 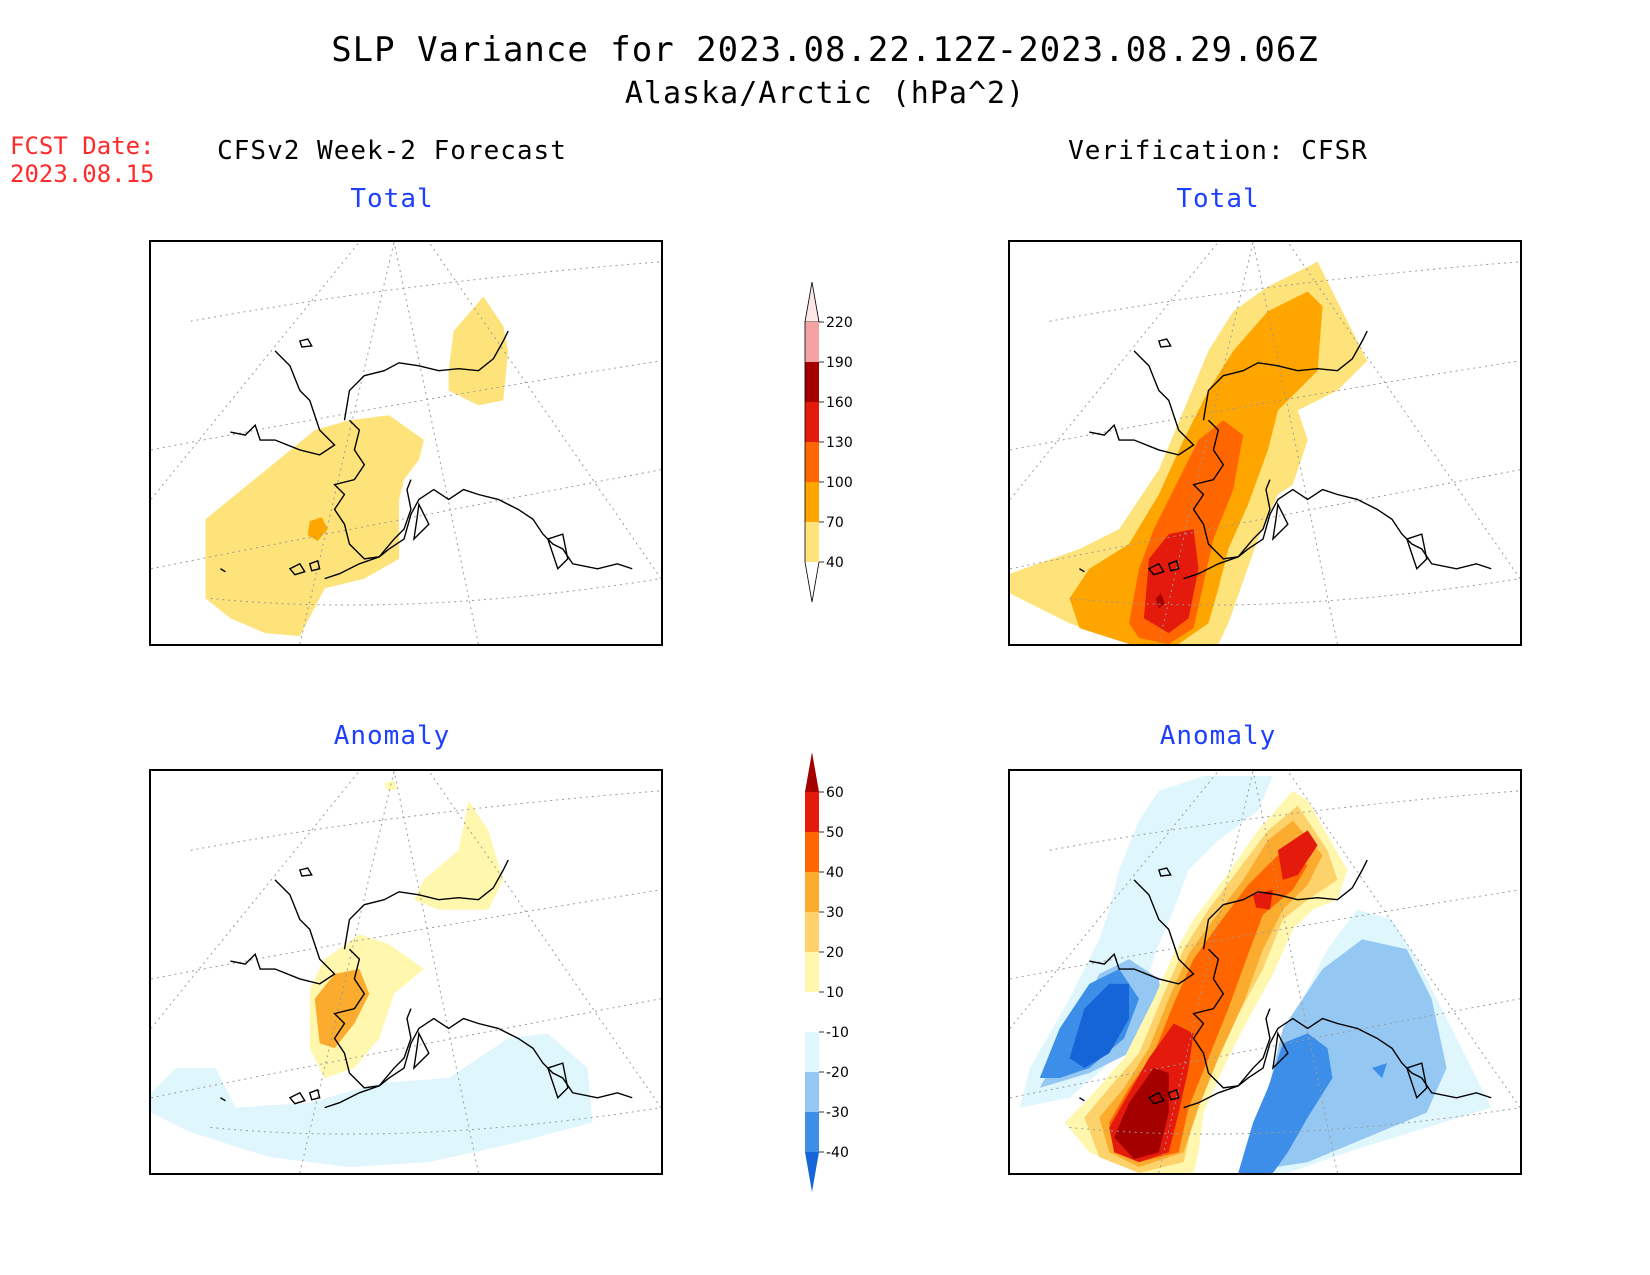 What do you see at coordinates (835, 913) in the screenshot?
I see `anomaly-colorbar-label: 30` at bounding box center [835, 913].